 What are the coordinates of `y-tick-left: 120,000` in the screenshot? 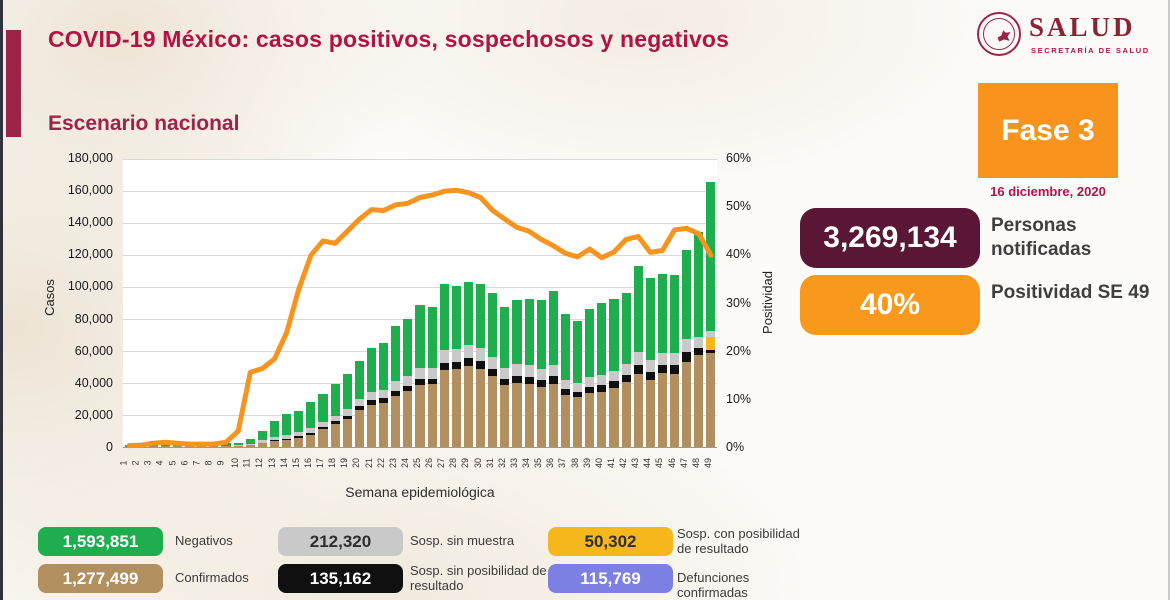 It's located at (90, 254).